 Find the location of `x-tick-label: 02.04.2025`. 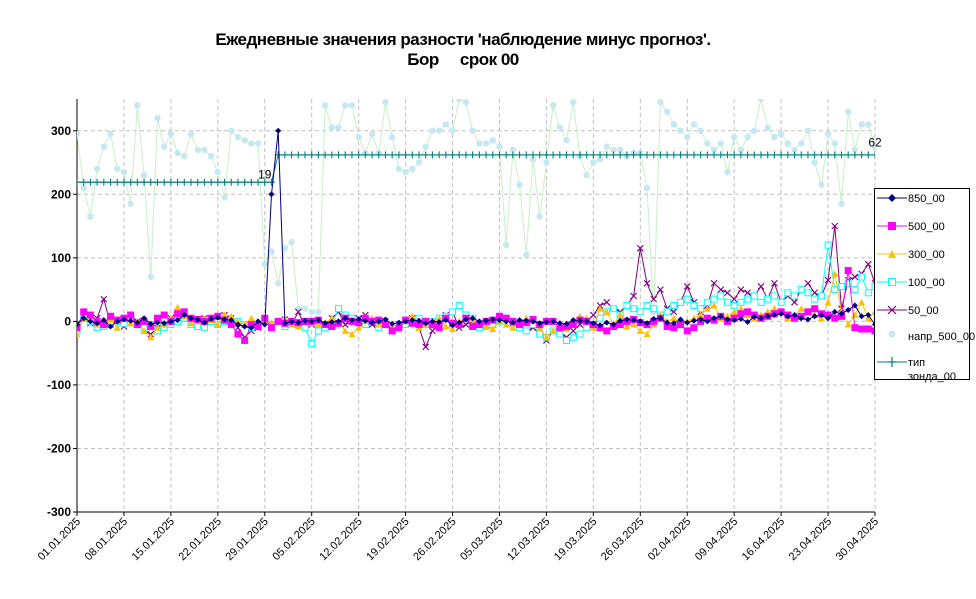

x-tick-label: 02.04.2025 is located at coordinates (669, 539).